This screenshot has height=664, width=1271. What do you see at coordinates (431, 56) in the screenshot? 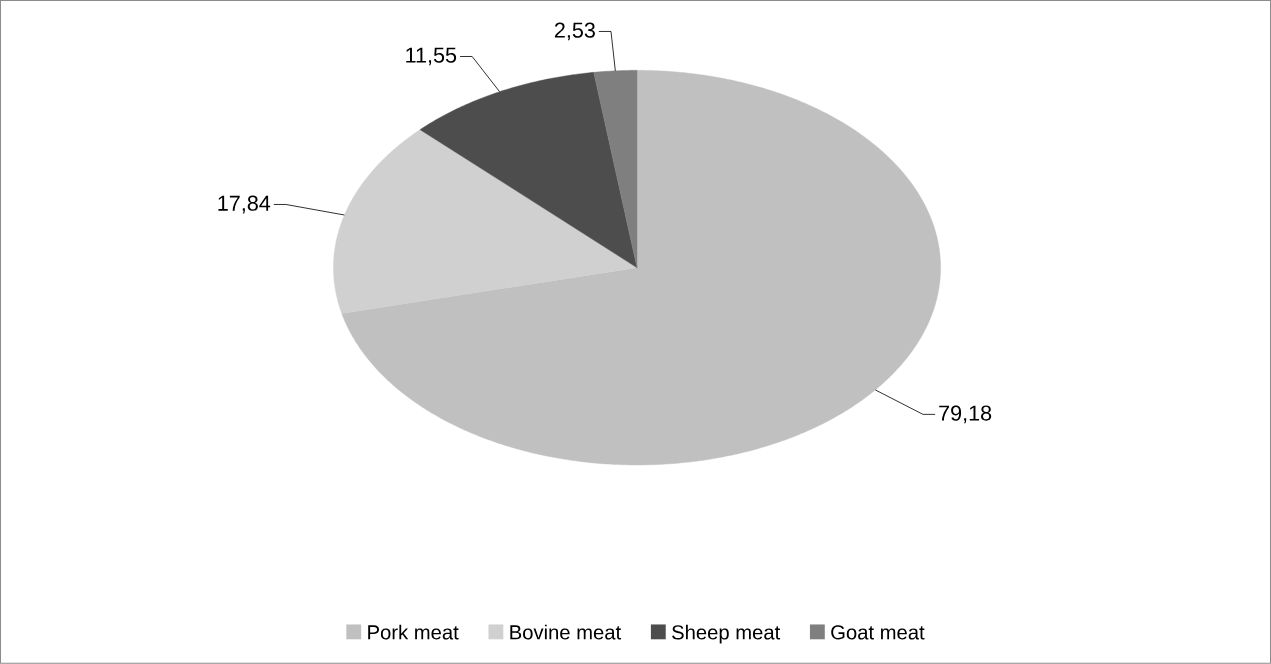
I see `data-label: 11,55` at bounding box center [431, 56].